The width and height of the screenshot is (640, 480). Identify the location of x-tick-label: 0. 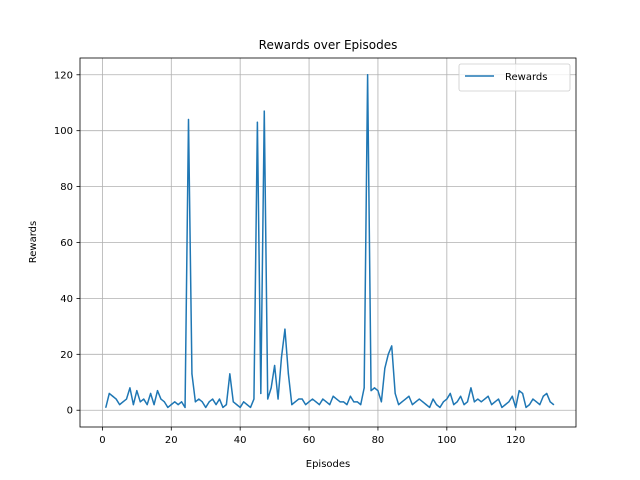
(102, 440).